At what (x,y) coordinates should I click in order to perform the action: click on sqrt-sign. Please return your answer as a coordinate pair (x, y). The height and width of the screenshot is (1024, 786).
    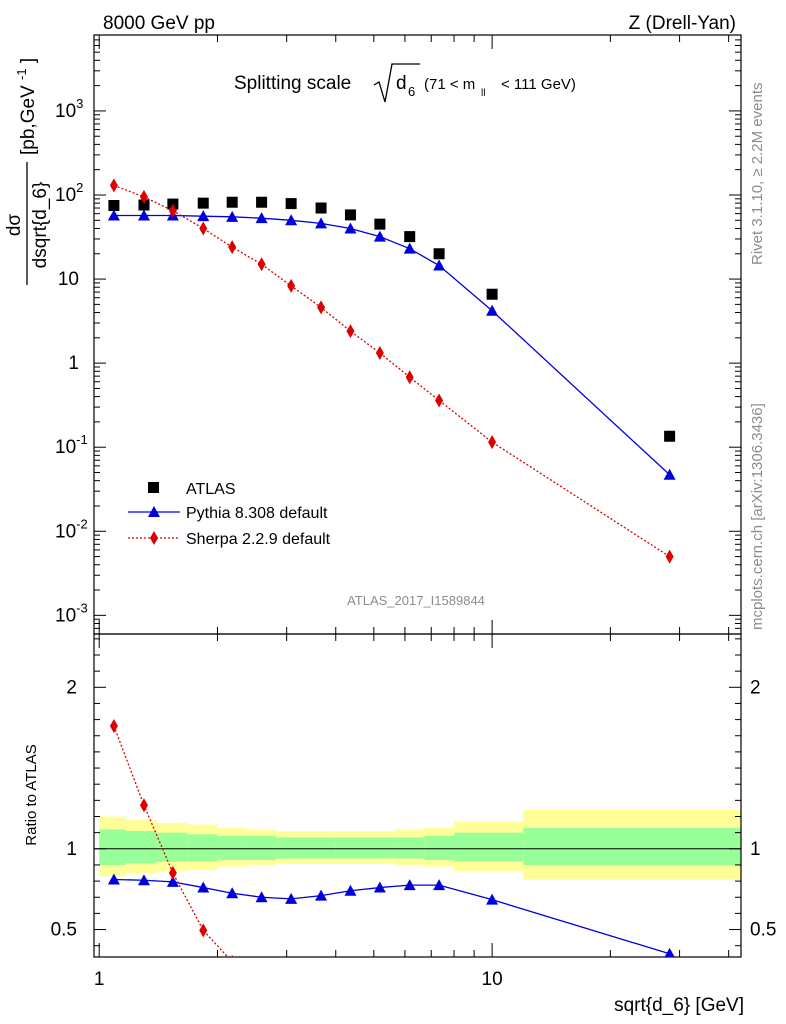
    Looking at the image, I should click on (396, 83).